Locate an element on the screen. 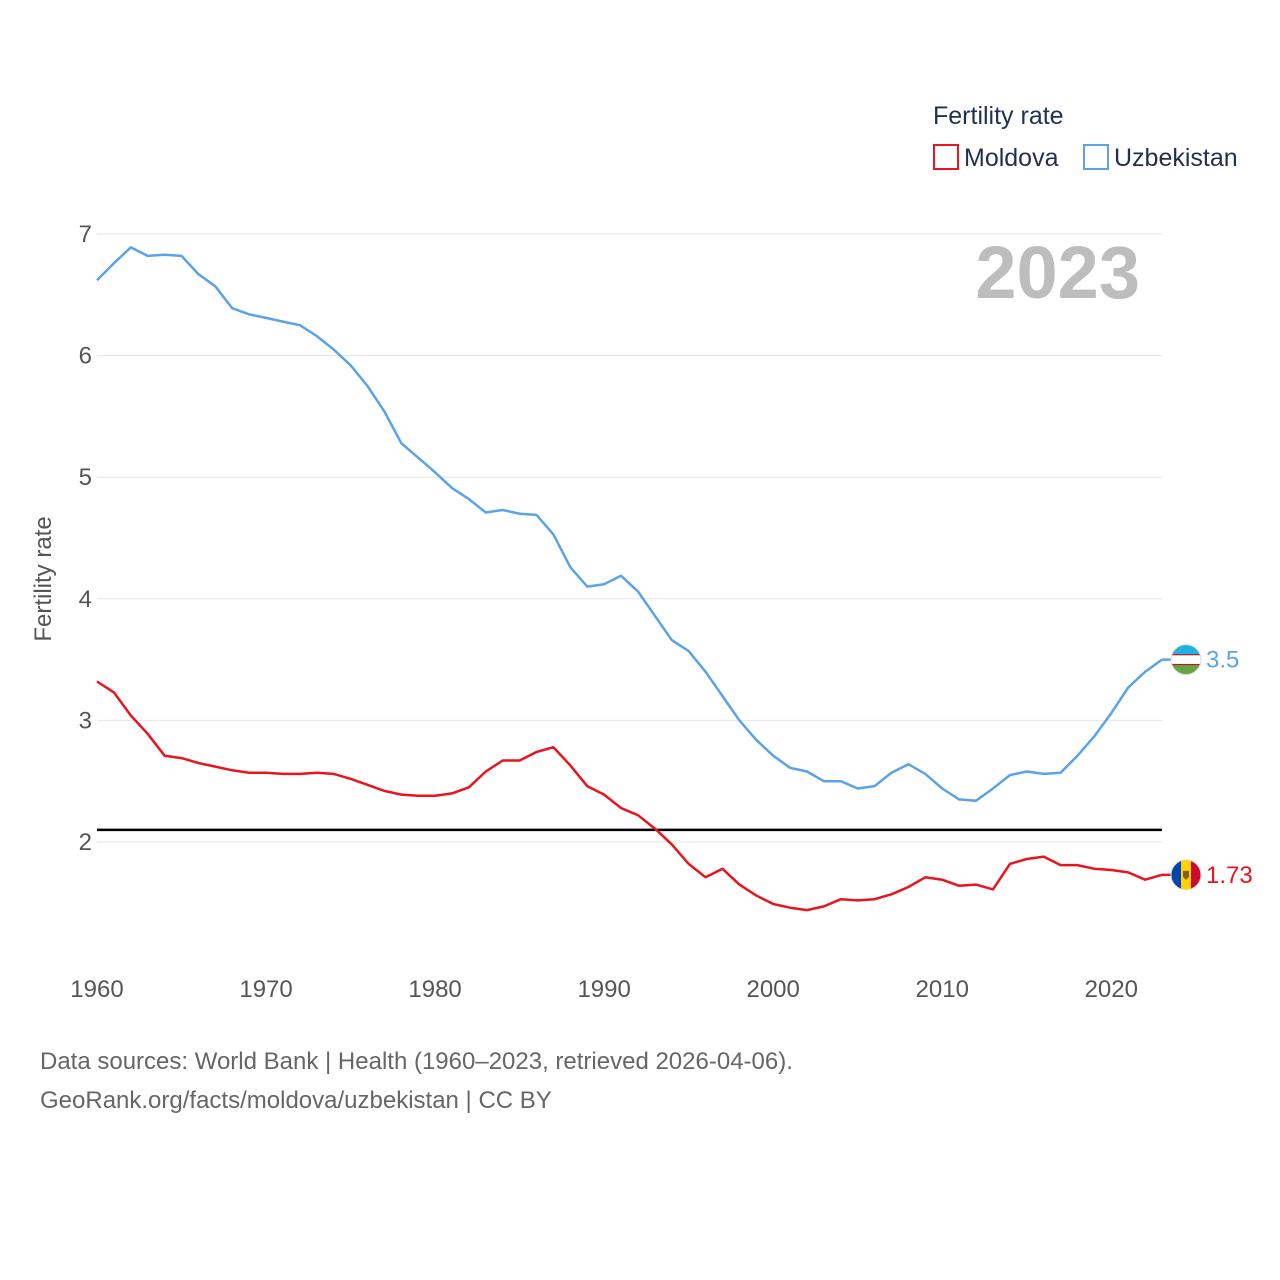  x-axis-ticks: 1960 1970 1980 1990 2000 2010 2020 is located at coordinates (604, 989).